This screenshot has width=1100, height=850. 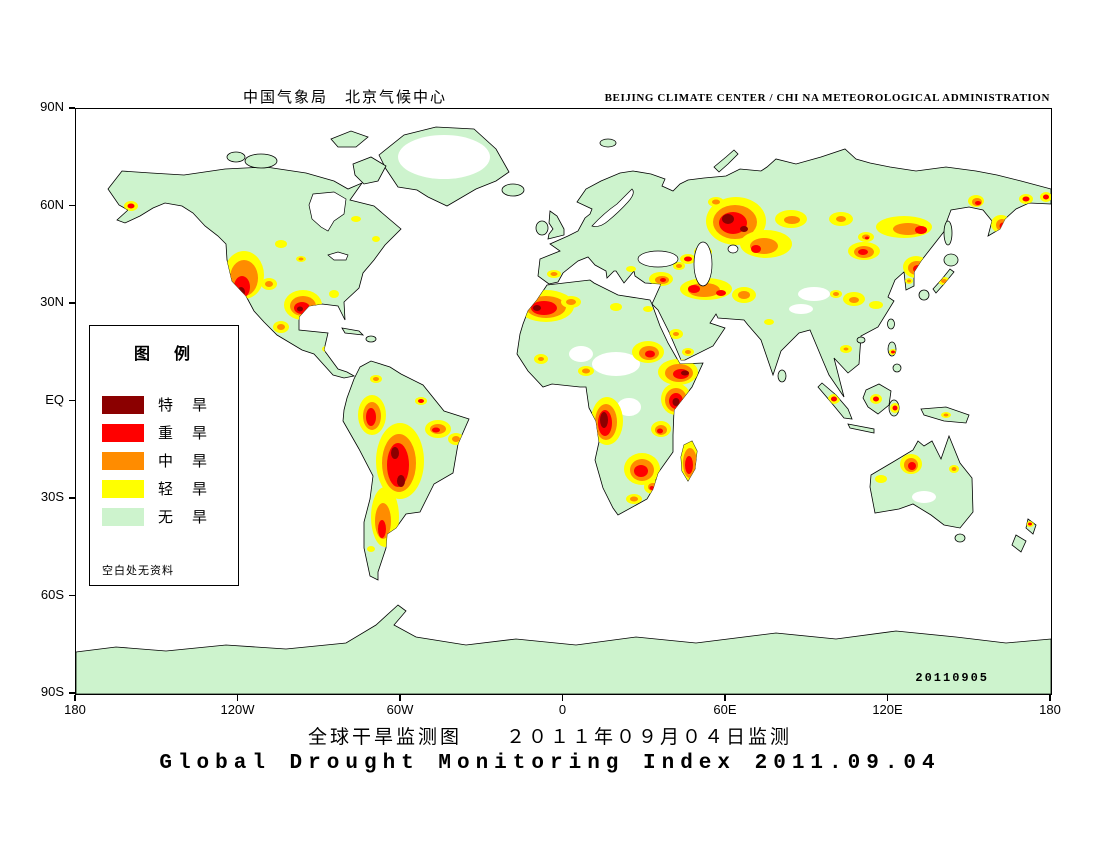 I want to click on lat-label-eq: EQ, so click(x=54, y=399).